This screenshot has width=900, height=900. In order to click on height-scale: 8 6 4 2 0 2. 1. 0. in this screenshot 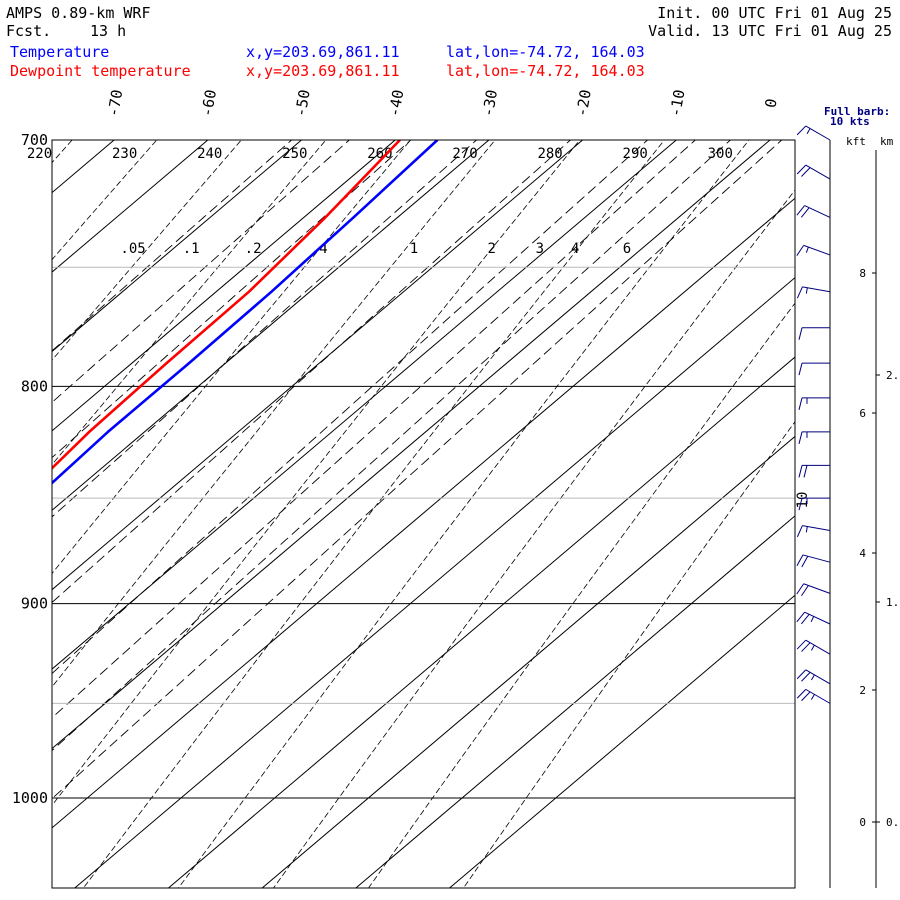, I will do `click(879, 519)`.